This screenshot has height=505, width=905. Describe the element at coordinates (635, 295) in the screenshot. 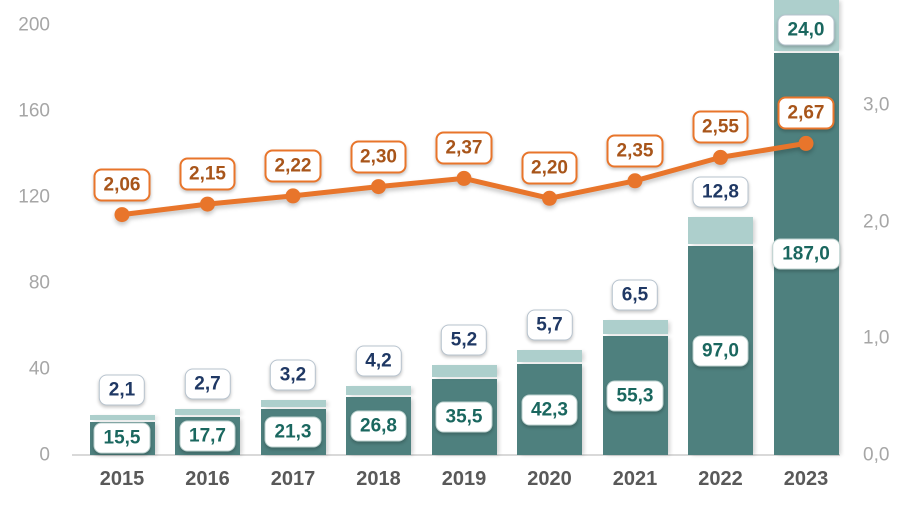

I see `bar-label-top-2021: 6,5` at that location.